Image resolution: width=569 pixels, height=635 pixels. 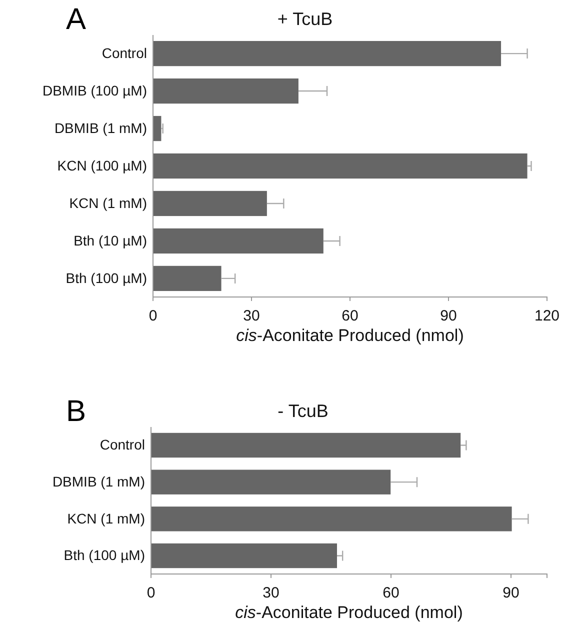 What do you see at coordinates (303, 411) in the screenshot?
I see `chart-title: - TcuB` at bounding box center [303, 411].